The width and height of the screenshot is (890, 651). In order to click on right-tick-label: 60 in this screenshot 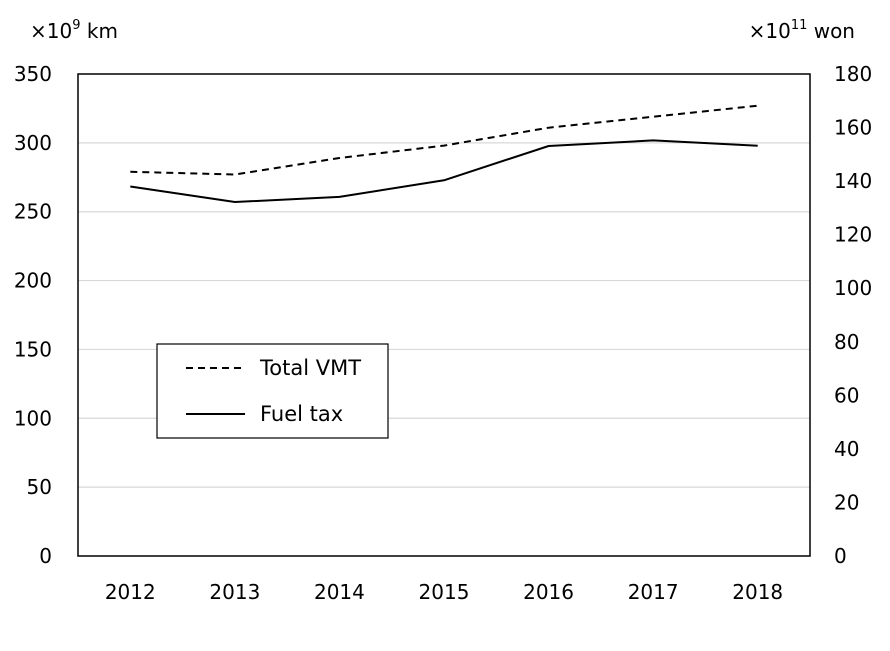, I will do `click(846, 395)`.